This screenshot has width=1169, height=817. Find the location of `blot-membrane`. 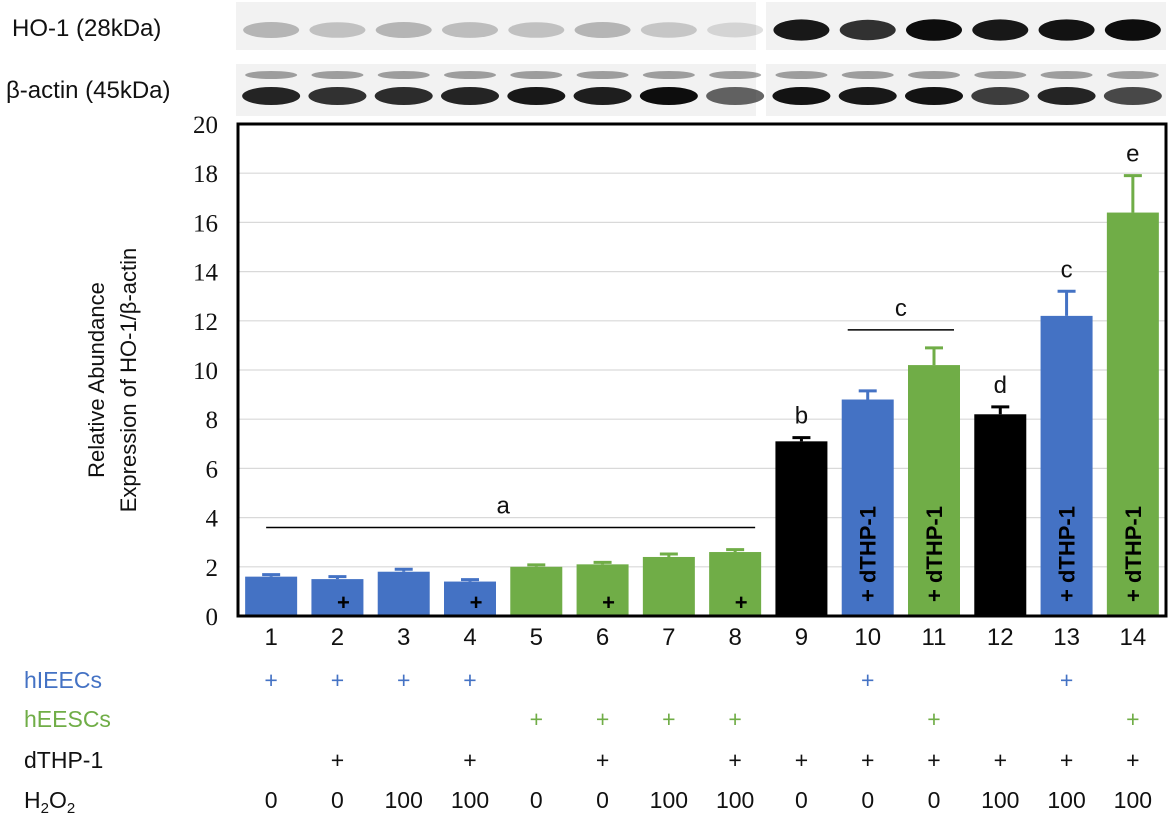

blot-membrane is located at coordinates (966, 26).